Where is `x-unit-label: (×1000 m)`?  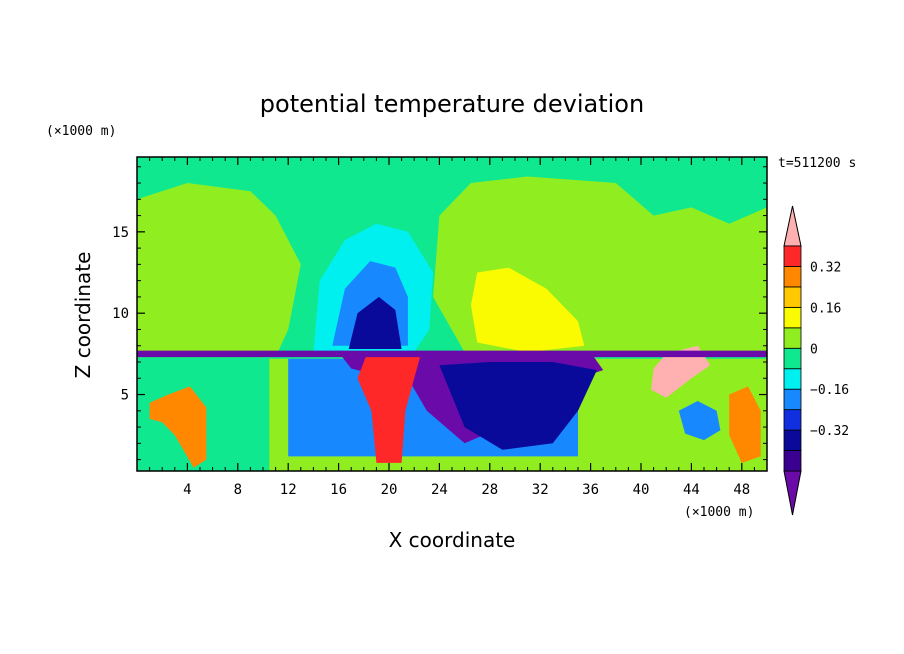
x-unit-label: (×1000 m) is located at coordinates (719, 512).